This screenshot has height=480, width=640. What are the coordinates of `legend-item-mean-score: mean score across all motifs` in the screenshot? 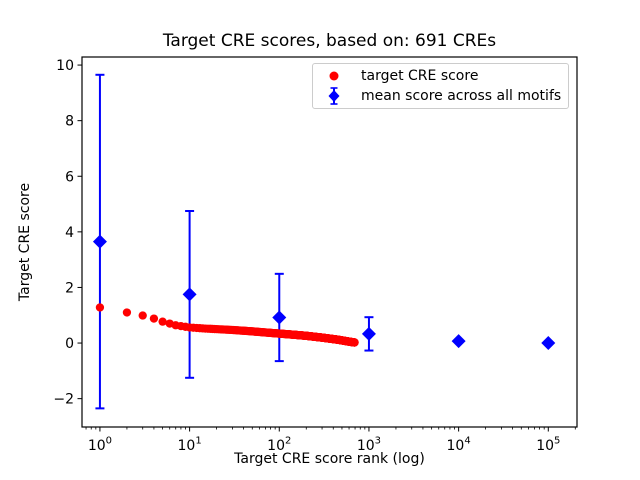 It's located at (440, 96).